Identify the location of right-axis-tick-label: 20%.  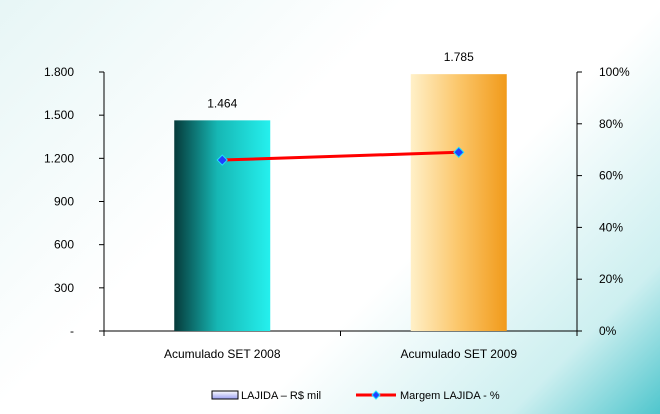
(611, 279).